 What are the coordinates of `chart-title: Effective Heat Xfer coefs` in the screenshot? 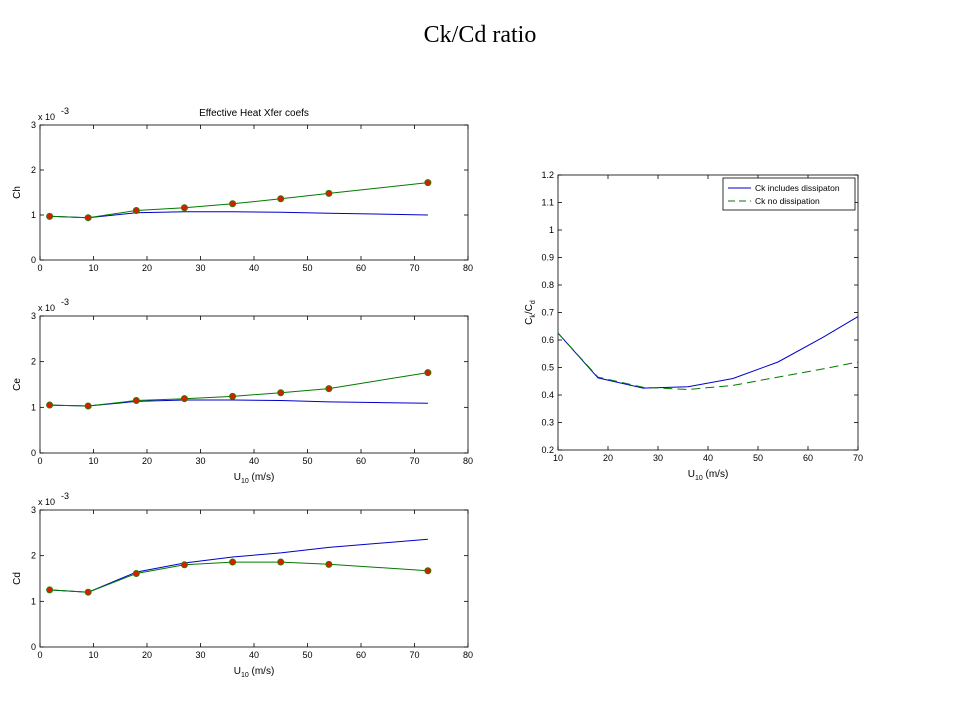 It's located at (254, 113).